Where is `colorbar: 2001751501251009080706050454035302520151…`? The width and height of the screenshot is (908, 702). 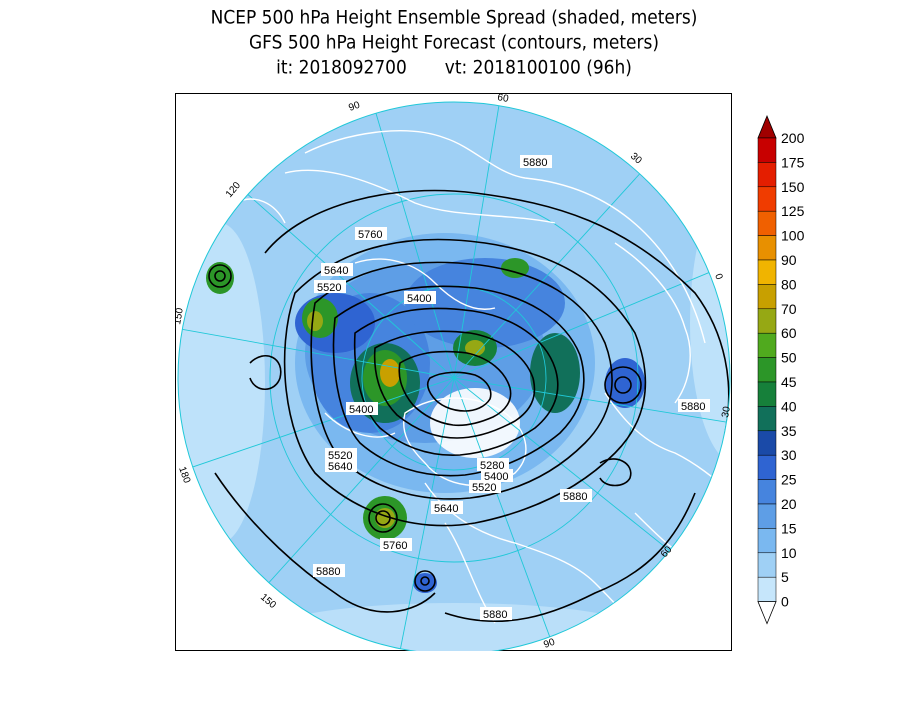
colorbar: 2001751501251009080706050454035302520151… is located at coordinates (781, 369).